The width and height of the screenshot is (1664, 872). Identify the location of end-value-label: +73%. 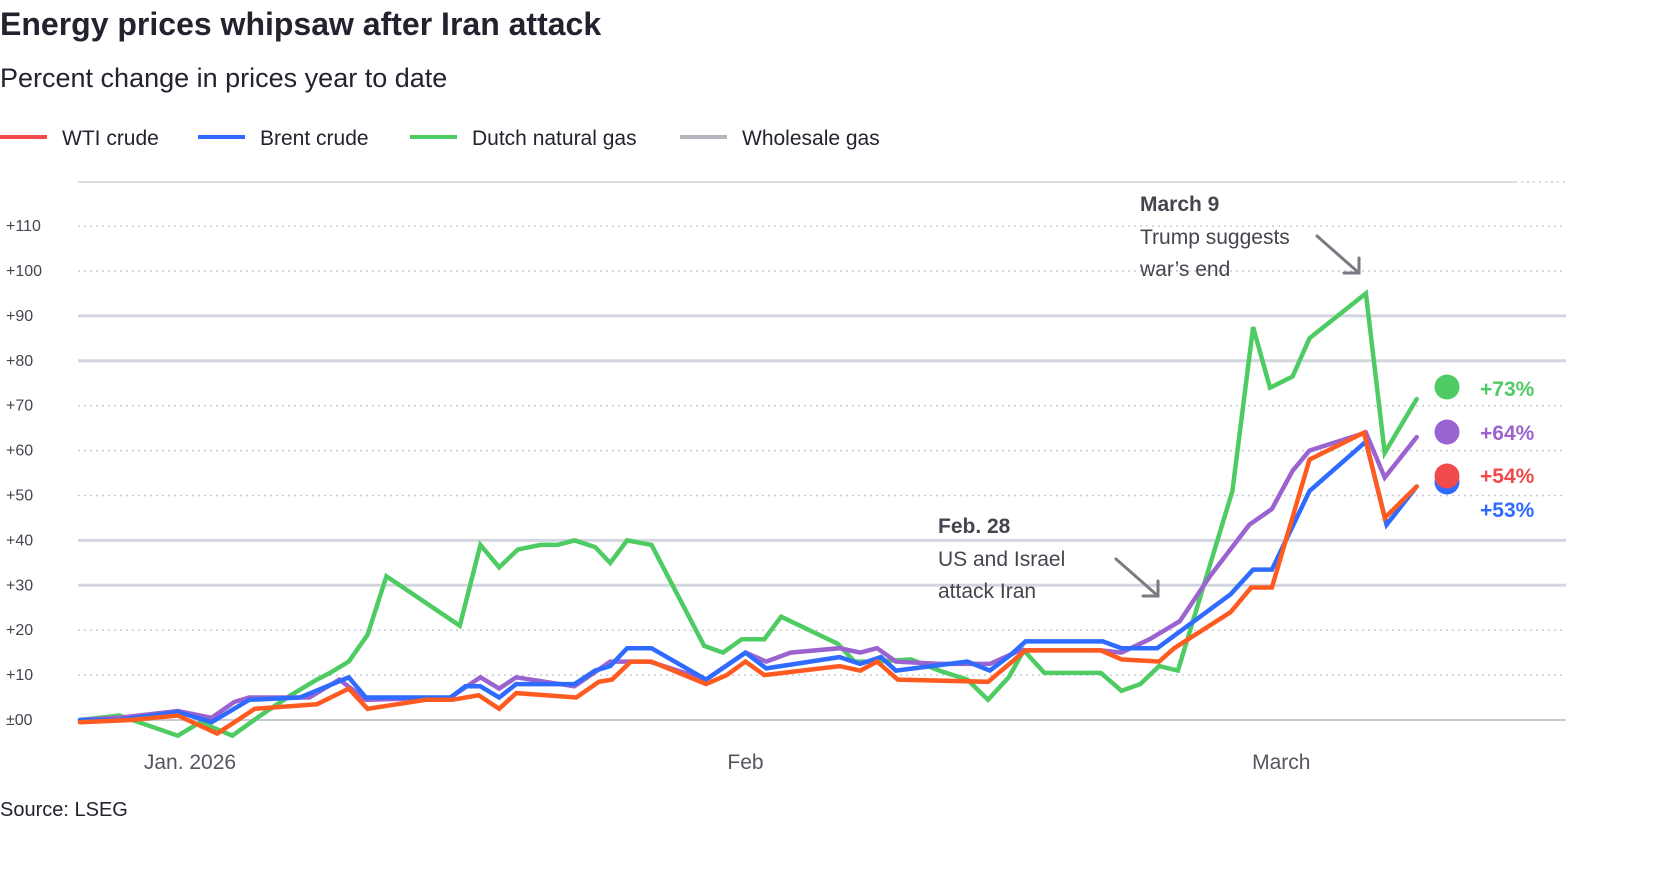
(1507, 389).